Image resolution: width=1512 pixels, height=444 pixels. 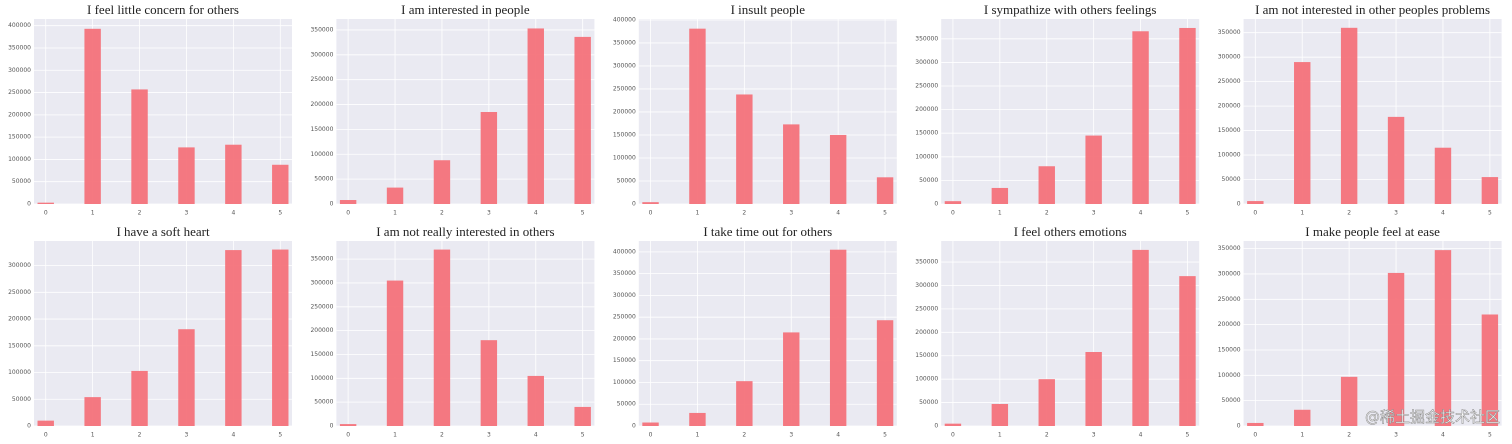 I want to click on y-tick-label: 400000, so click(x=624, y=251).